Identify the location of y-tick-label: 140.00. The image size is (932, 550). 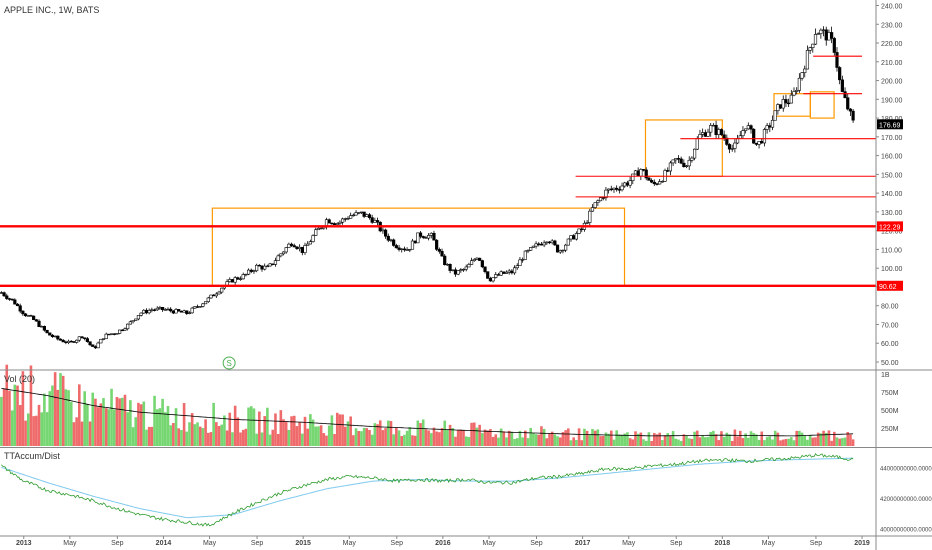
(892, 194).